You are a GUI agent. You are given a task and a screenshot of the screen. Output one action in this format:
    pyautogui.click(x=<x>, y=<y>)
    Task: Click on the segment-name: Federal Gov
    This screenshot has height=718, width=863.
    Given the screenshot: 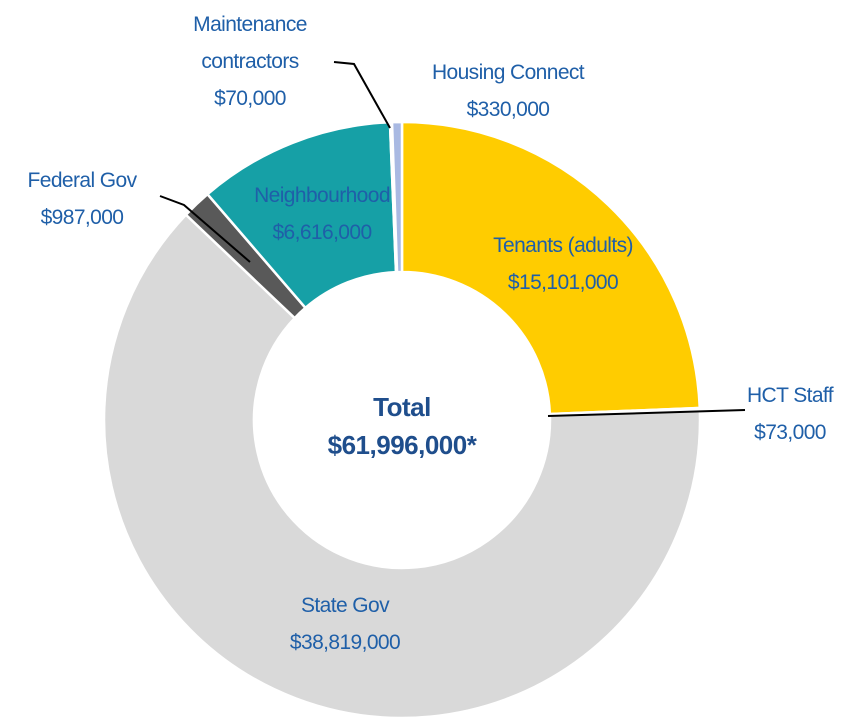 What is the action you would take?
    pyautogui.click(x=82, y=180)
    